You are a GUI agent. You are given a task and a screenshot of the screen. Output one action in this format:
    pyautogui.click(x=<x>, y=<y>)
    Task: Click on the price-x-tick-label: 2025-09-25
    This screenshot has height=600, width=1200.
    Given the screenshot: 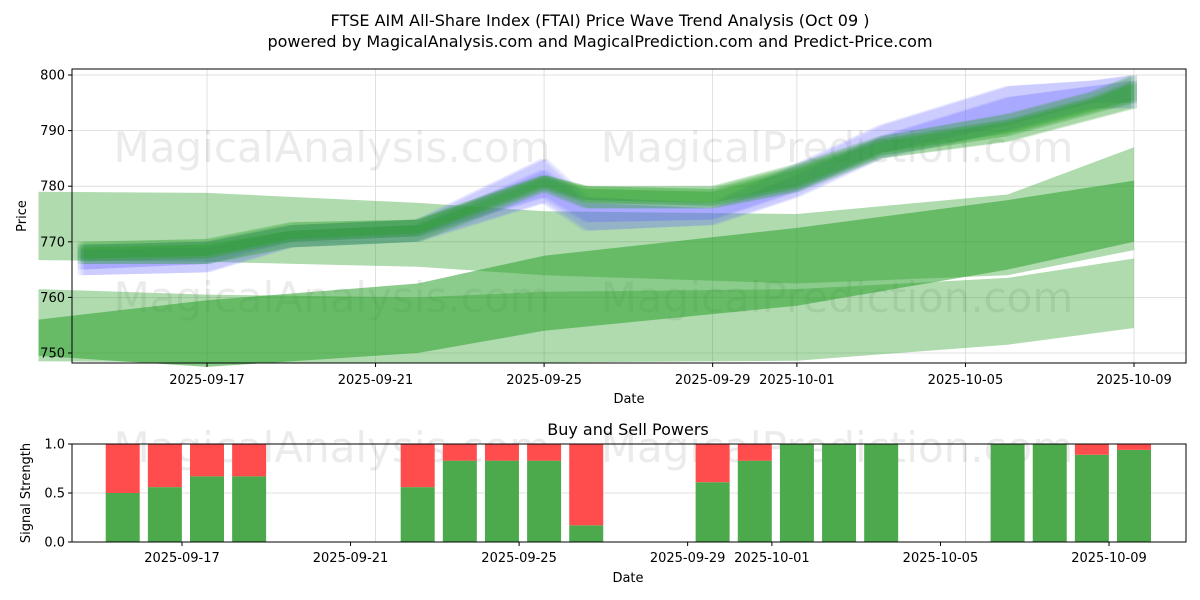 What is the action you would take?
    pyautogui.click(x=544, y=380)
    